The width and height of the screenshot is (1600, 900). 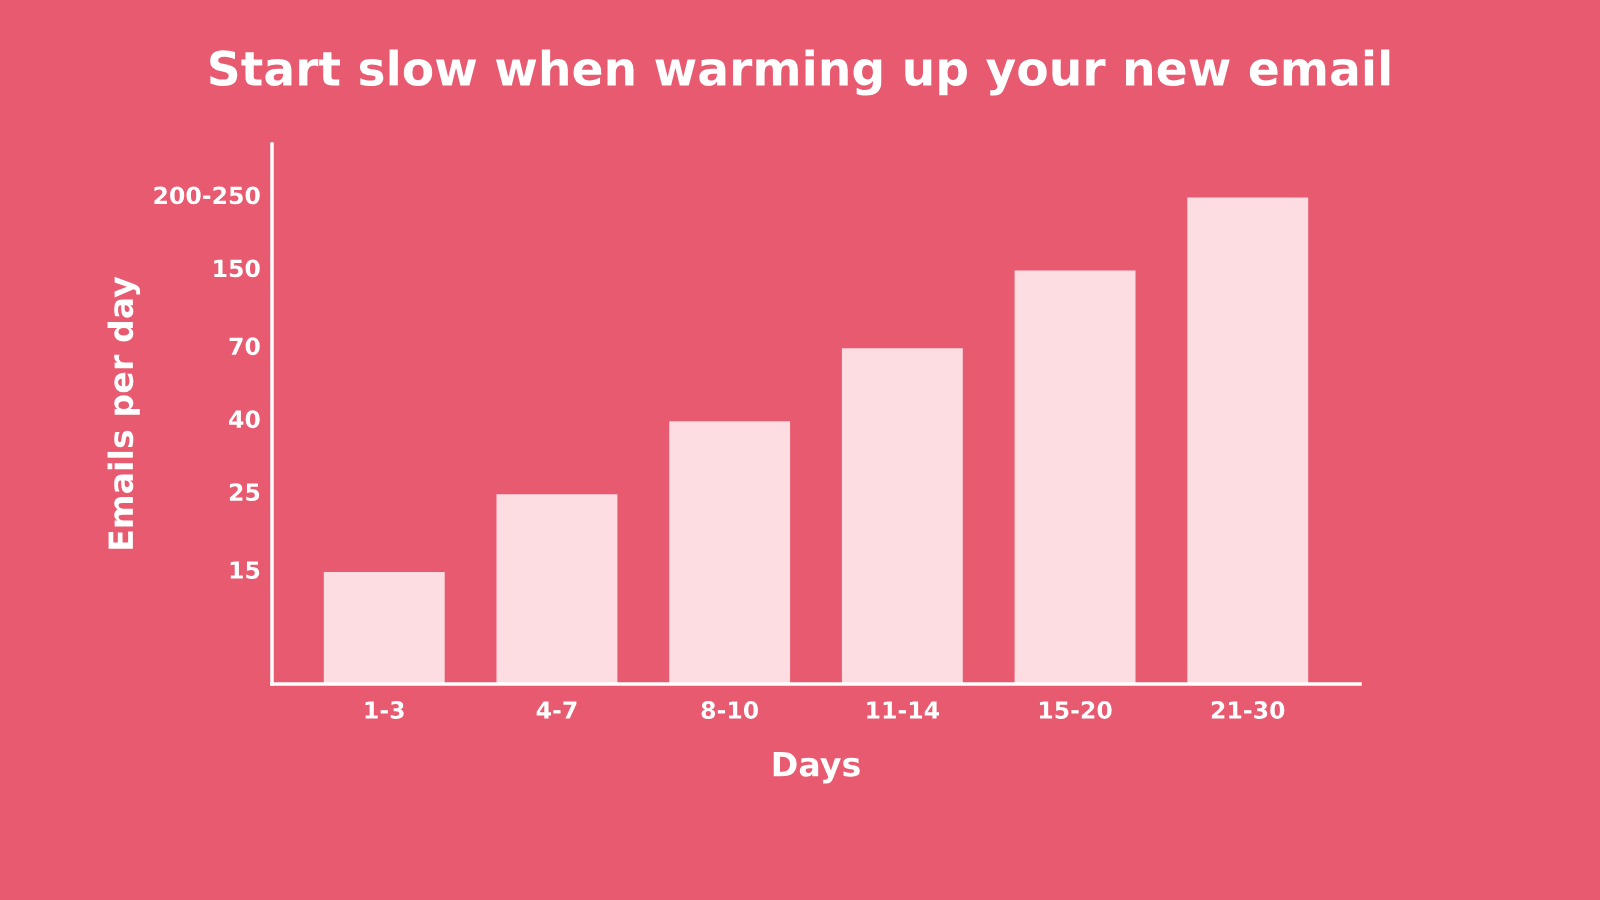 I want to click on y-axis-title: Emails per day, so click(x=124, y=412).